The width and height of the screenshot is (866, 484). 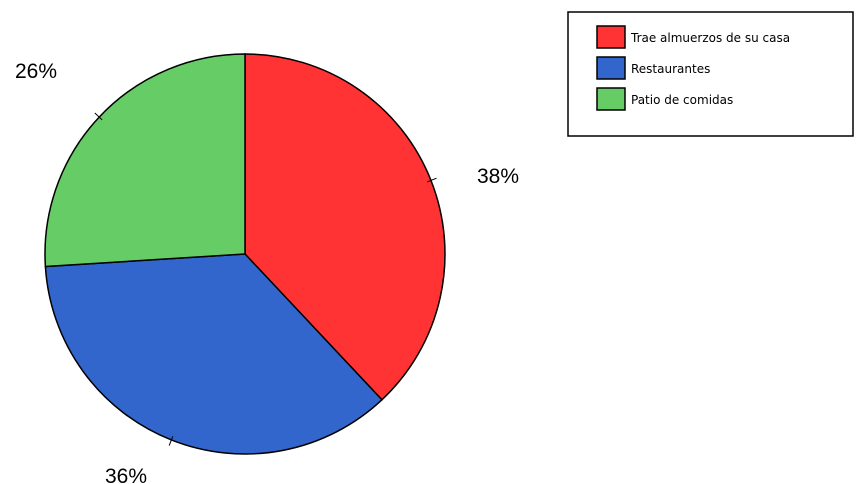 What do you see at coordinates (611, 37) in the screenshot?
I see `legend-swatch-trae-almuerzos-de-su-casa` at bounding box center [611, 37].